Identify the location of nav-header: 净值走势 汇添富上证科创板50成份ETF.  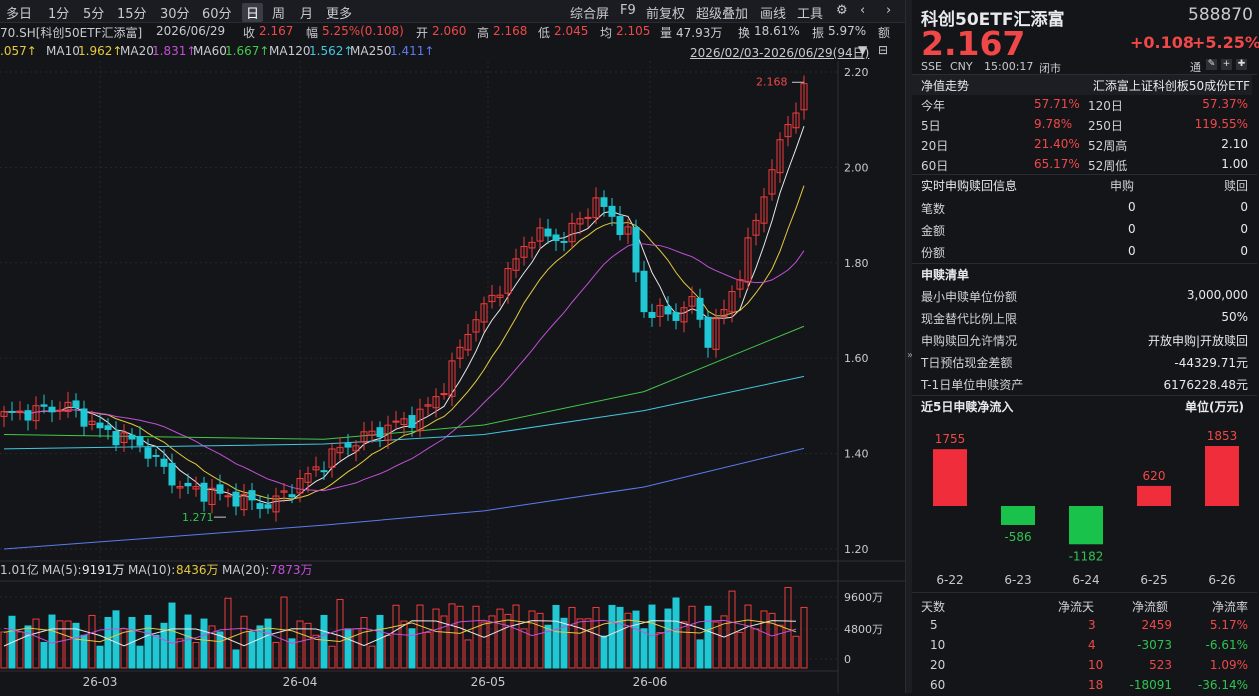
(1082, 85).